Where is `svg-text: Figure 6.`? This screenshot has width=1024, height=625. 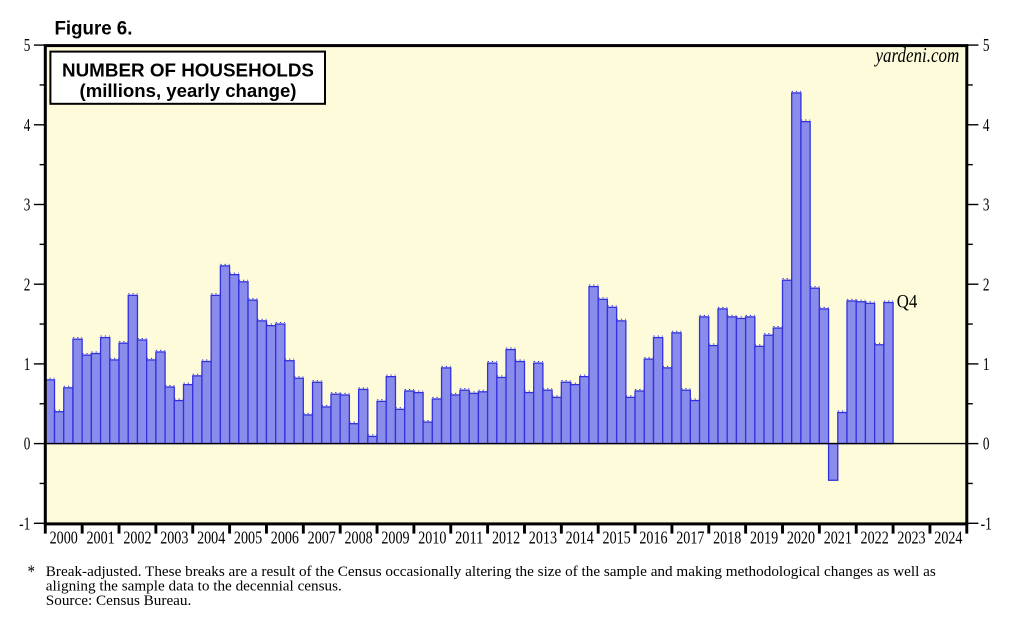
svg-text: Figure 6. is located at coordinates (94, 28).